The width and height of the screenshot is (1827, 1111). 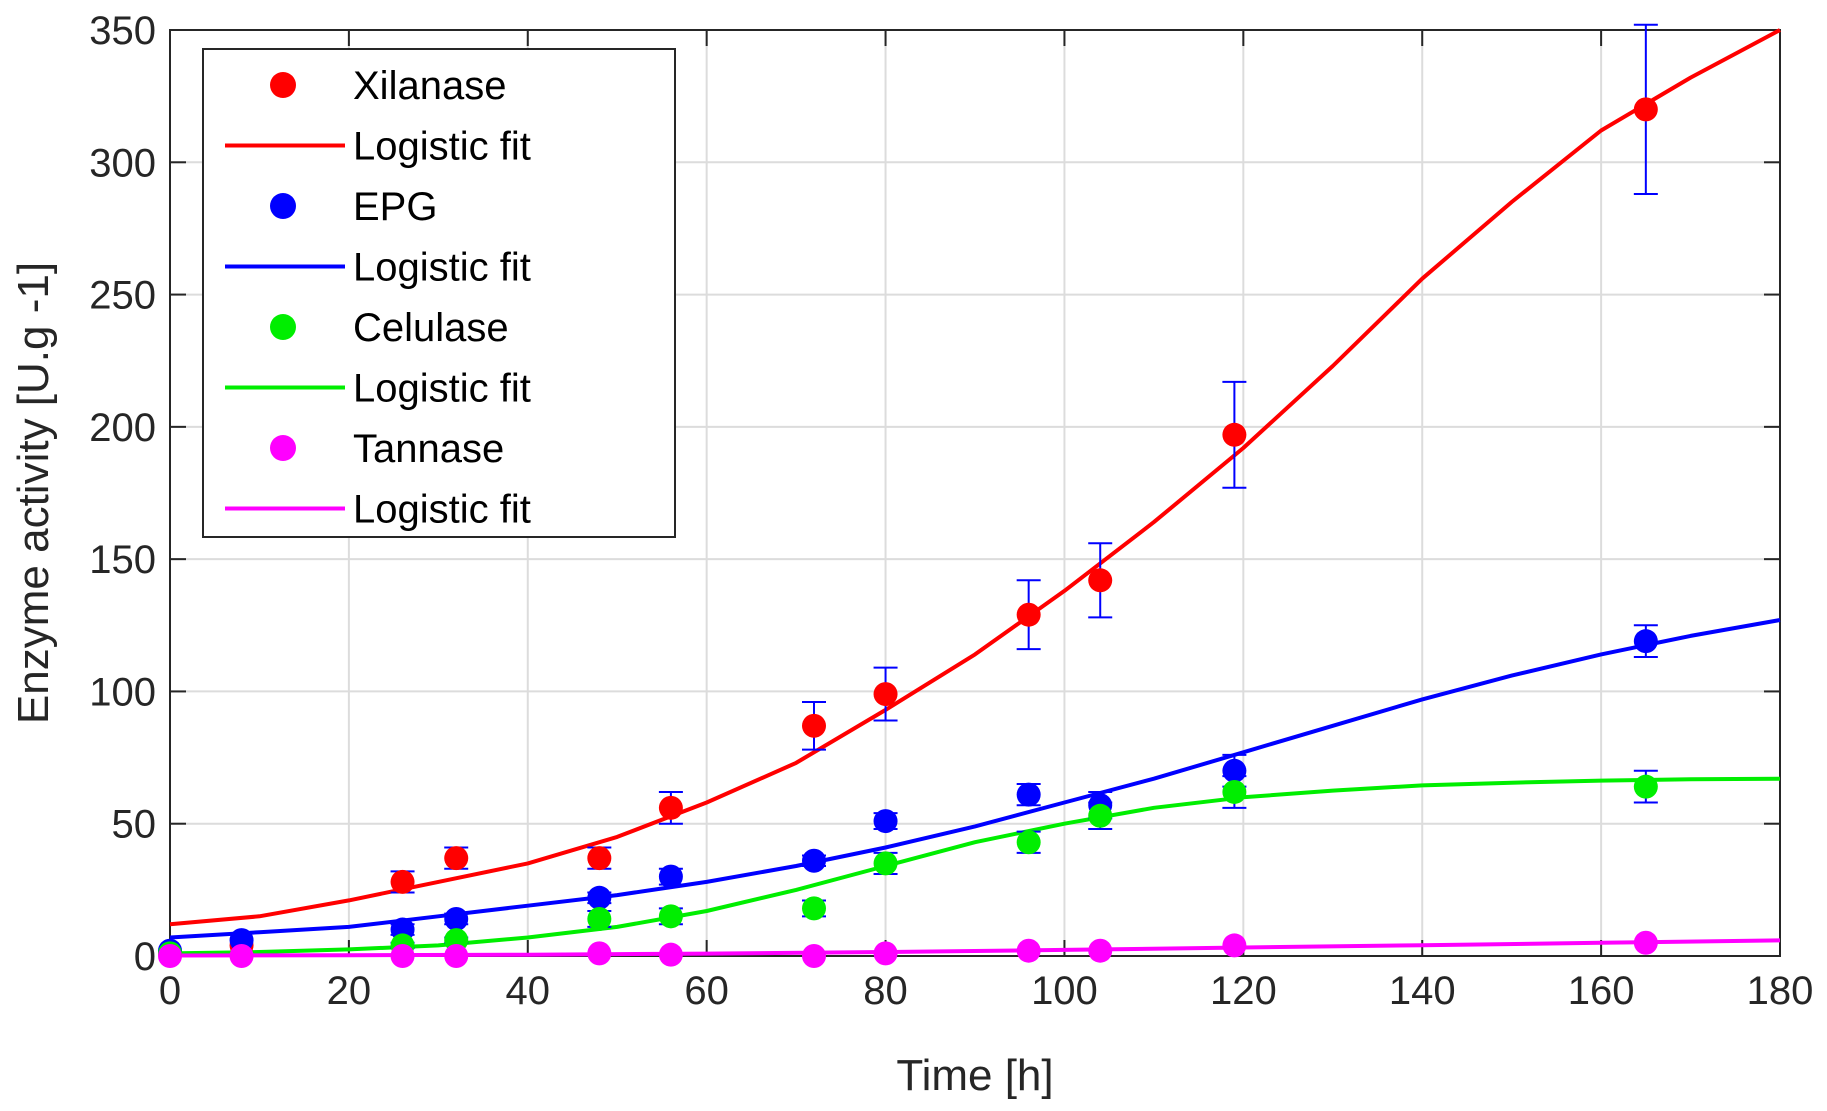 I want to click on x-tick-label: 120, so click(x=1243, y=991).